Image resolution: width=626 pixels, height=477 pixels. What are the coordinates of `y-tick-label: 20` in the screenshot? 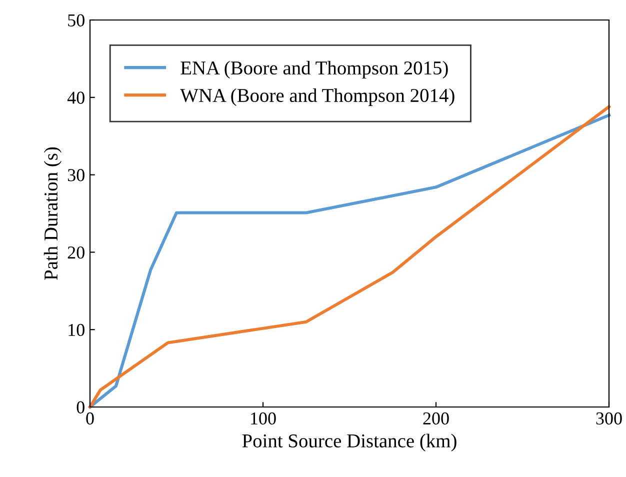 It's located at (76, 252).